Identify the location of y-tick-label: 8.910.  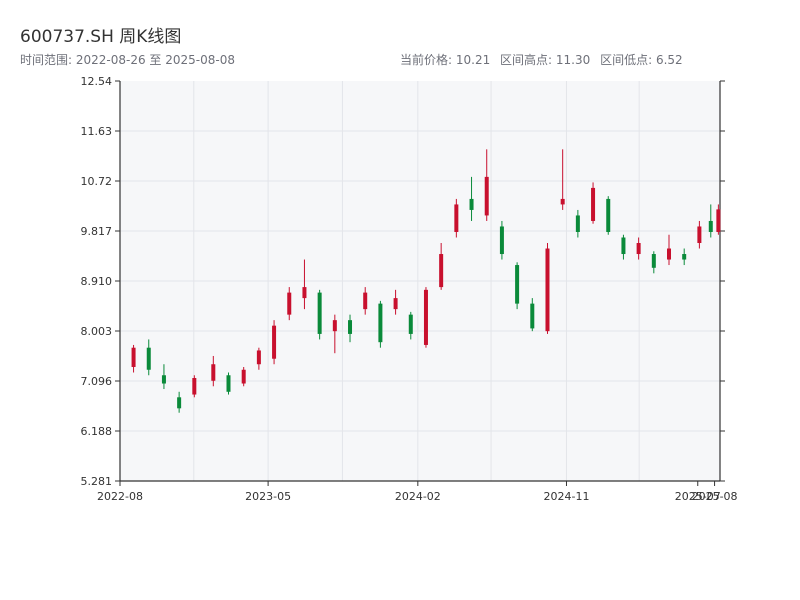
(97, 281).